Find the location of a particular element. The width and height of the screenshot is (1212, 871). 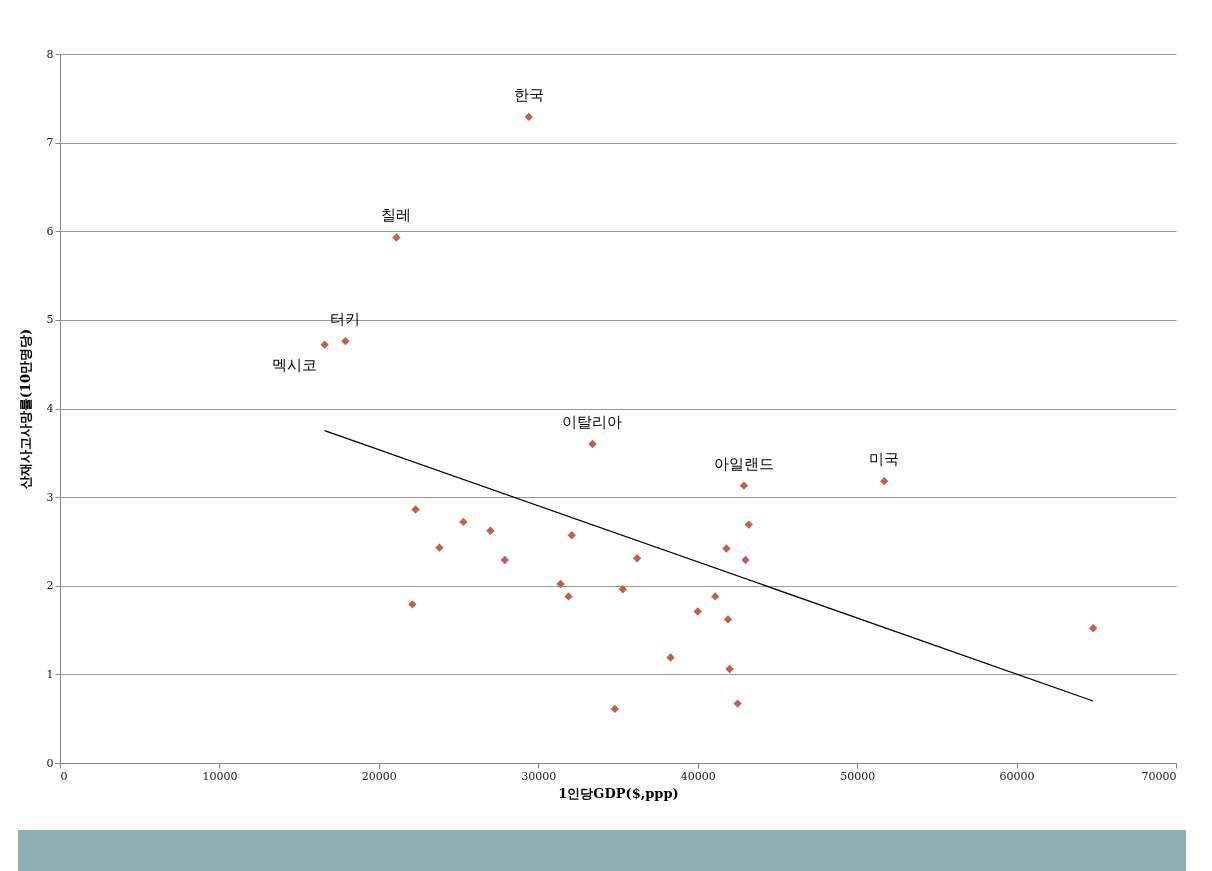

y-tick-label: 1 is located at coordinates (50, 674).